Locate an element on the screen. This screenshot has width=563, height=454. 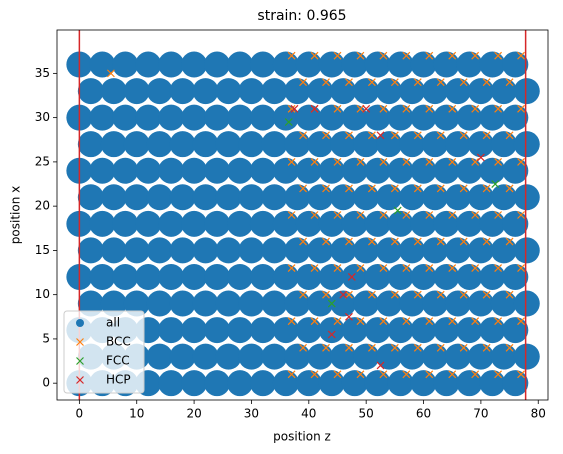
legend-marker is located at coordinates (80, 323).